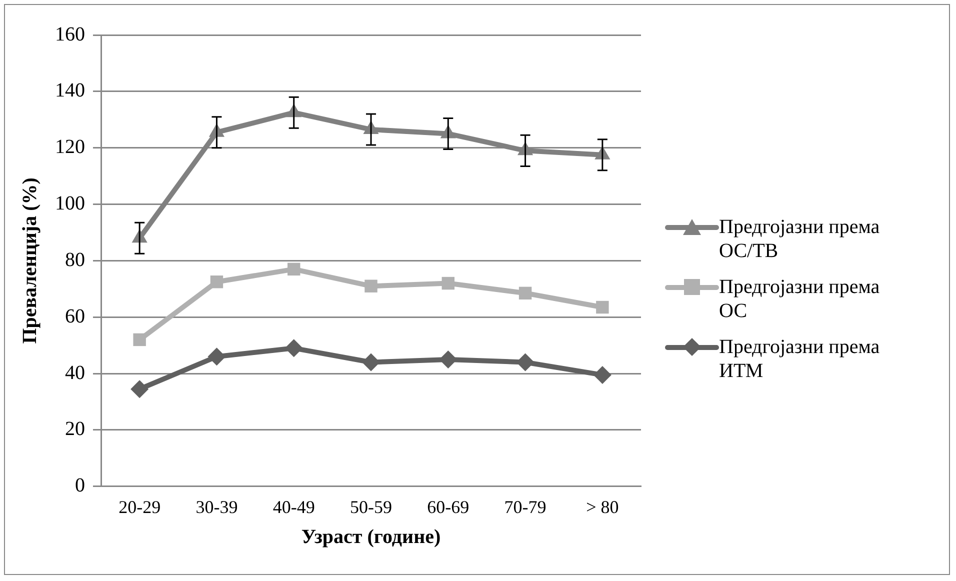 This screenshot has width=956, height=581. What do you see at coordinates (139, 506) in the screenshot?
I see `x-tick-label: 20-29` at bounding box center [139, 506].